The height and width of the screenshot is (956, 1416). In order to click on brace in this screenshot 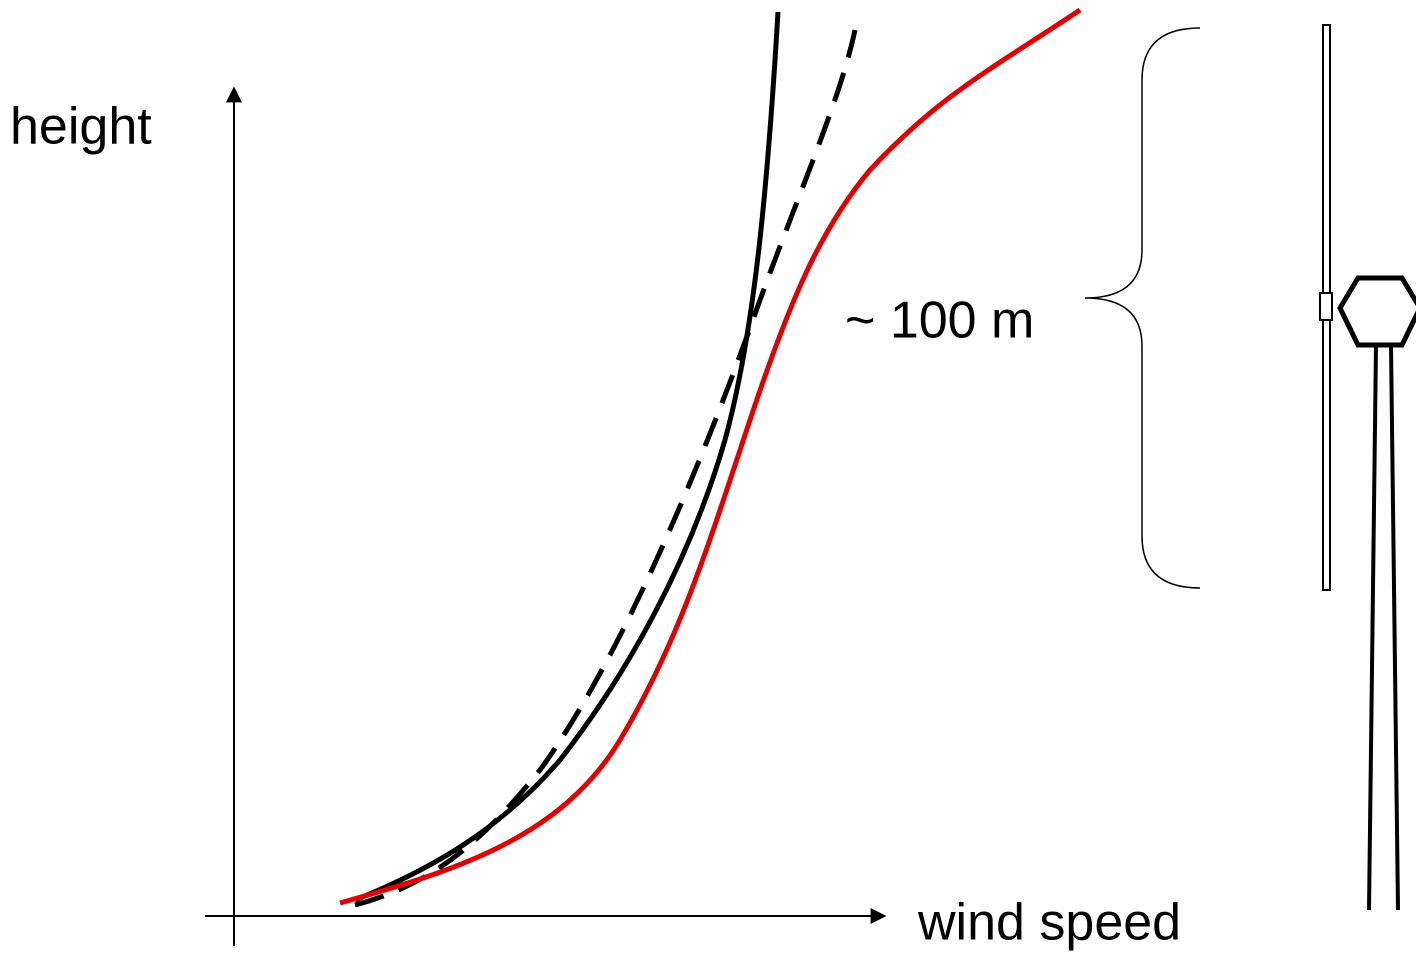, I will do `click(1142, 308)`.